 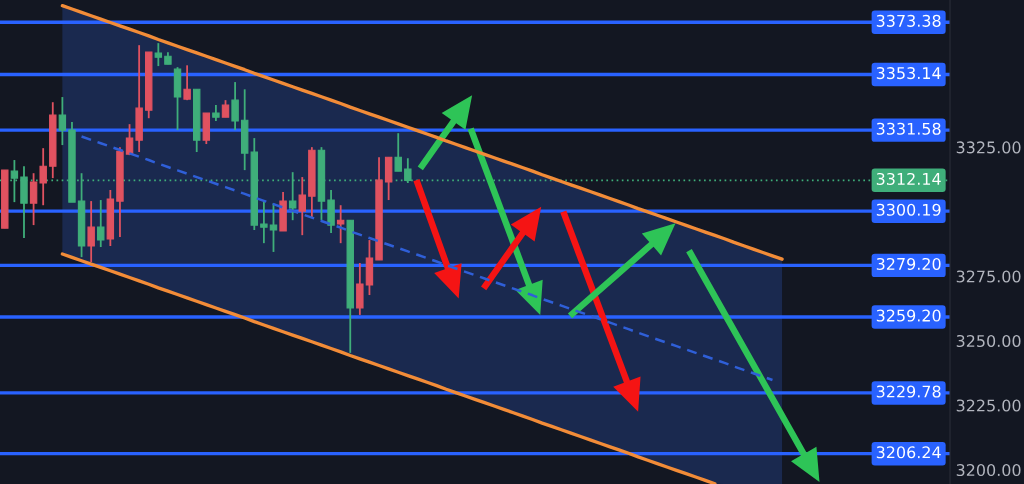 What do you see at coordinates (908, 20) in the screenshot?
I see `ref-line-label: 3373.38` at bounding box center [908, 20].